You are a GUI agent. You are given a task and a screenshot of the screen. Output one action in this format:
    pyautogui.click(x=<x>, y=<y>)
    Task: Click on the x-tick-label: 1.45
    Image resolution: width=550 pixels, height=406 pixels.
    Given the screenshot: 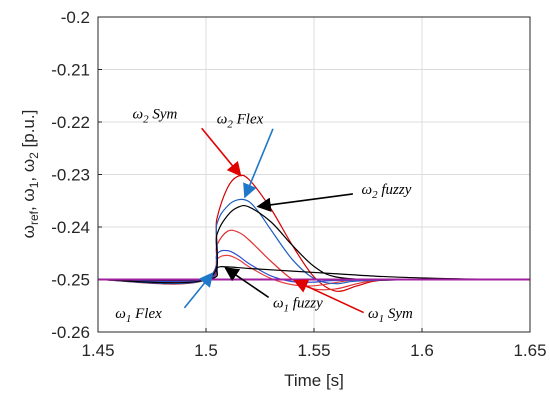 What is the action you would take?
    pyautogui.click(x=97, y=350)
    